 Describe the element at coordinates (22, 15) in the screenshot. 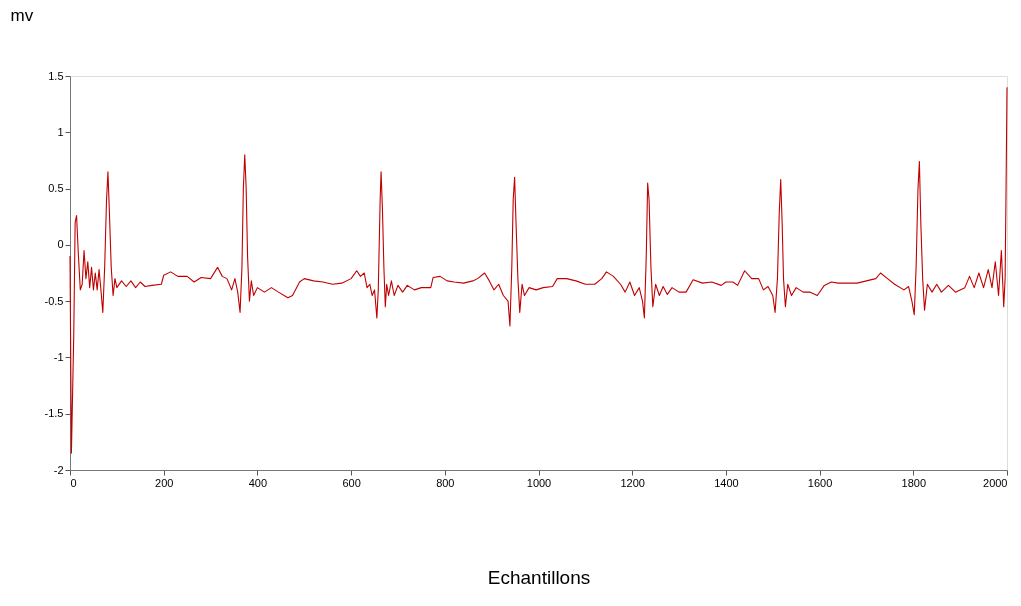

I see `y-axis-title: mv` at that location.